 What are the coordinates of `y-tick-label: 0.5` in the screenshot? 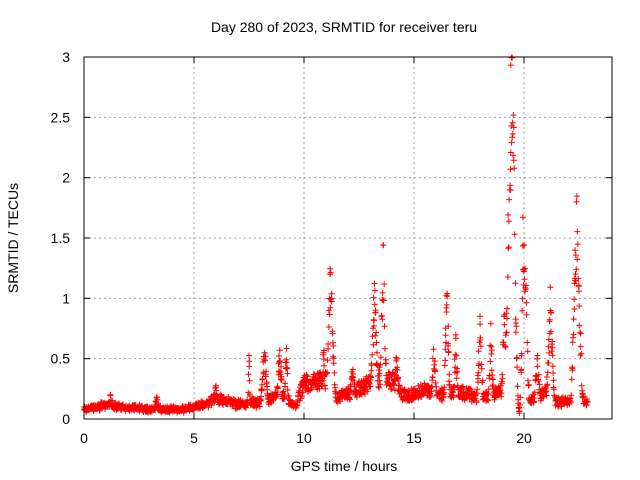 It's located at (61, 359).